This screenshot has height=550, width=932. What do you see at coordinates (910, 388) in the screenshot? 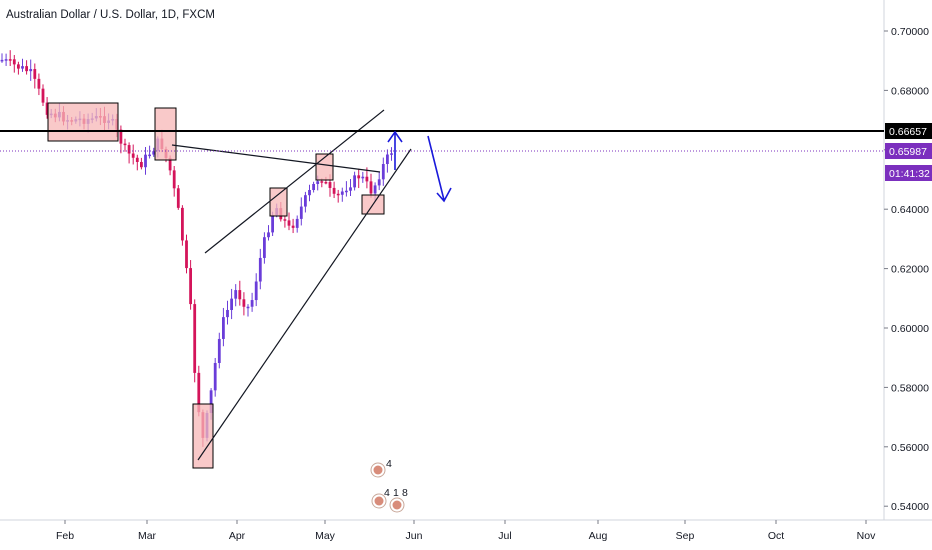
I see `price-tick-label: 0.58000` at bounding box center [910, 388].